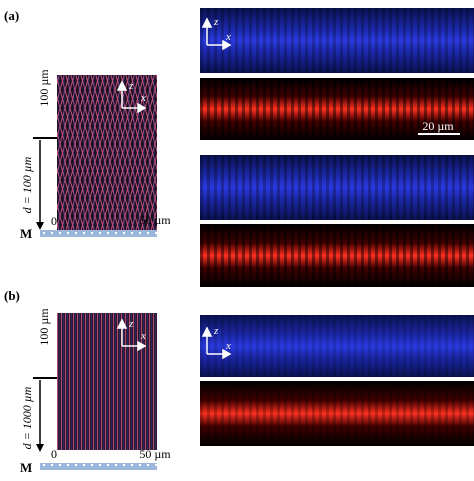 Image resolution: width=474 pixels, height=481 pixels. I want to click on panel-label: (a), so click(11, 15).